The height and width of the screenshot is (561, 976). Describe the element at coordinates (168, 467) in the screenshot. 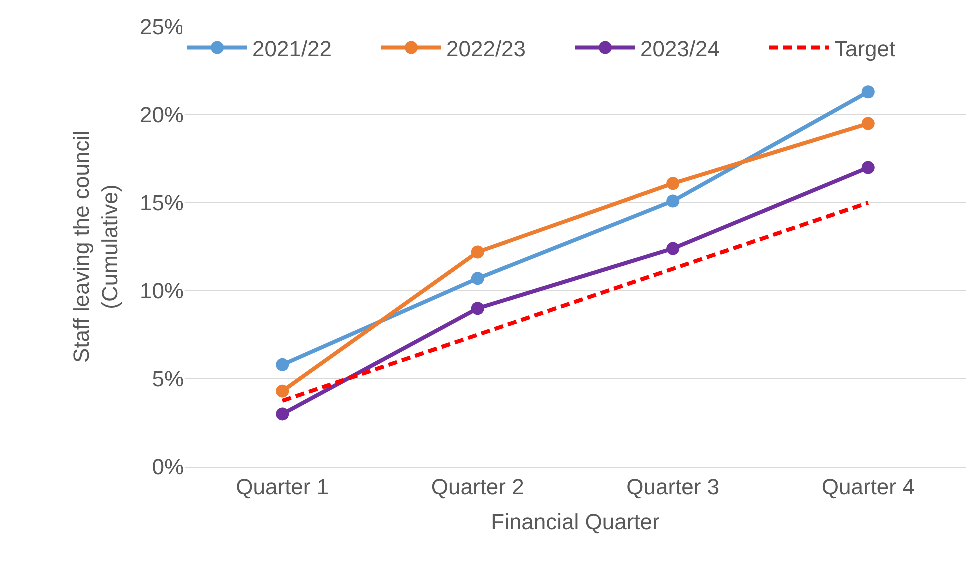

I see `y-tick-label: 0%` at that location.